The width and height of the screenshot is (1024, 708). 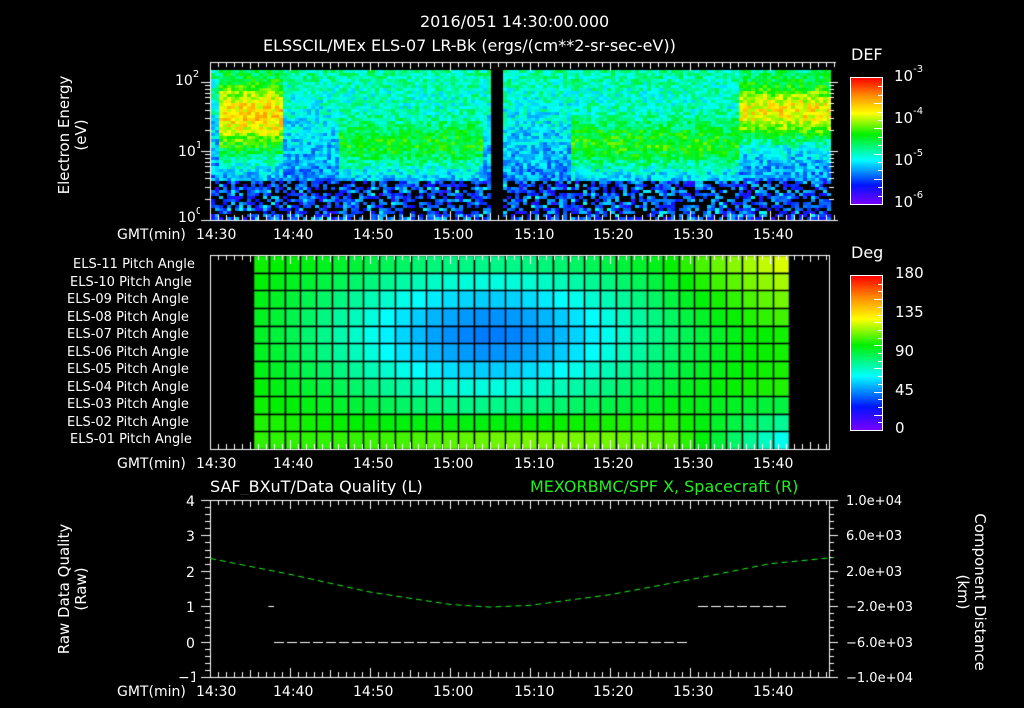 What do you see at coordinates (131, 439) in the screenshot?
I see `pitch-row-label: ELS-01 Pitch Angle` at bounding box center [131, 439].